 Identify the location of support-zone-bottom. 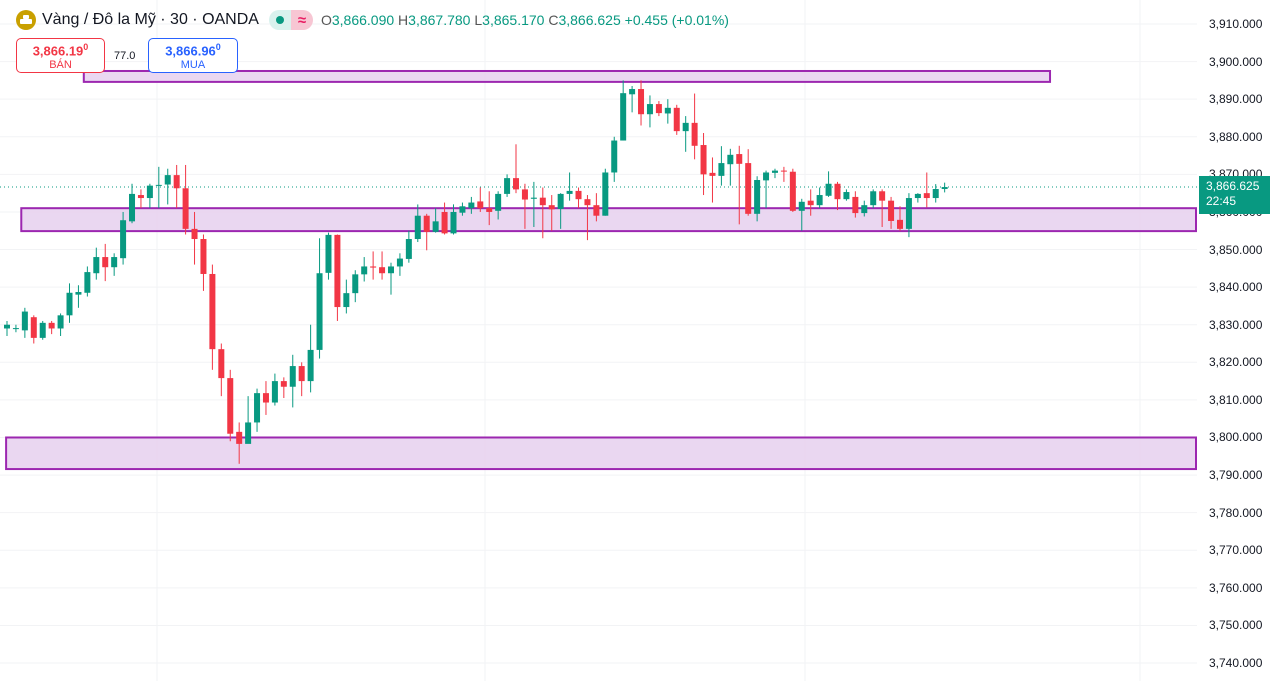
(601, 453).